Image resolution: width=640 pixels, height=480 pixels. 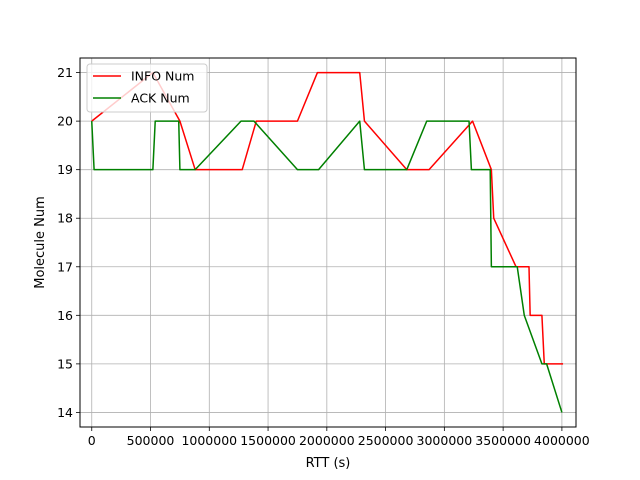 What do you see at coordinates (268, 440) in the screenshot?
I see `x-tick-label: 1500000` at bounding box center [268, 440].